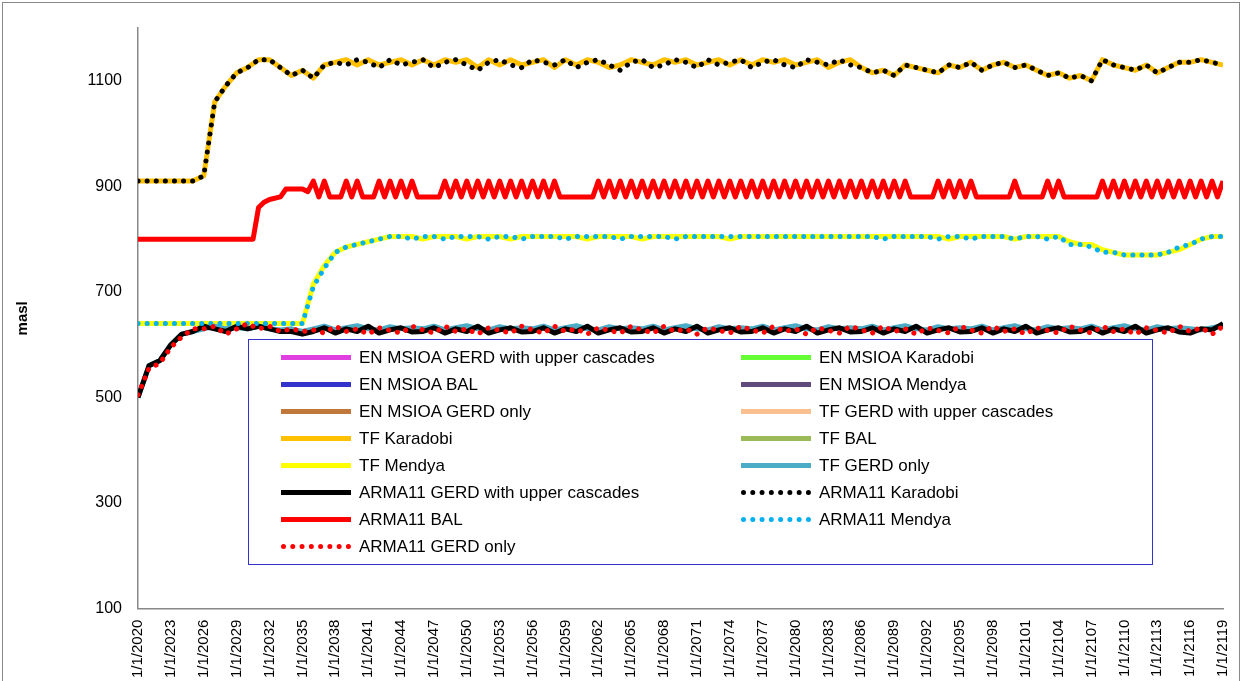  Describe the element at coordinates (728, 648) in the screenshot. I see `x-tick-label: 1/1/2074` at that location.